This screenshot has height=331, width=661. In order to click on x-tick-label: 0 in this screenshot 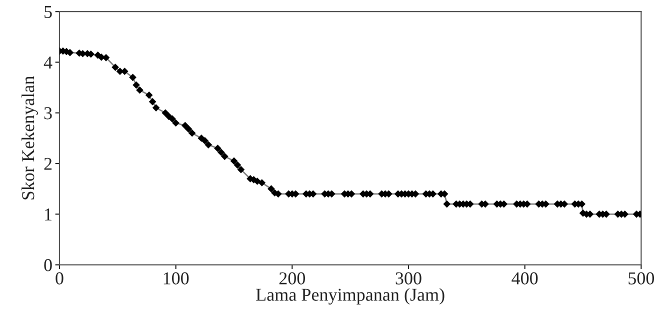, I will do `click(60, 278)`.